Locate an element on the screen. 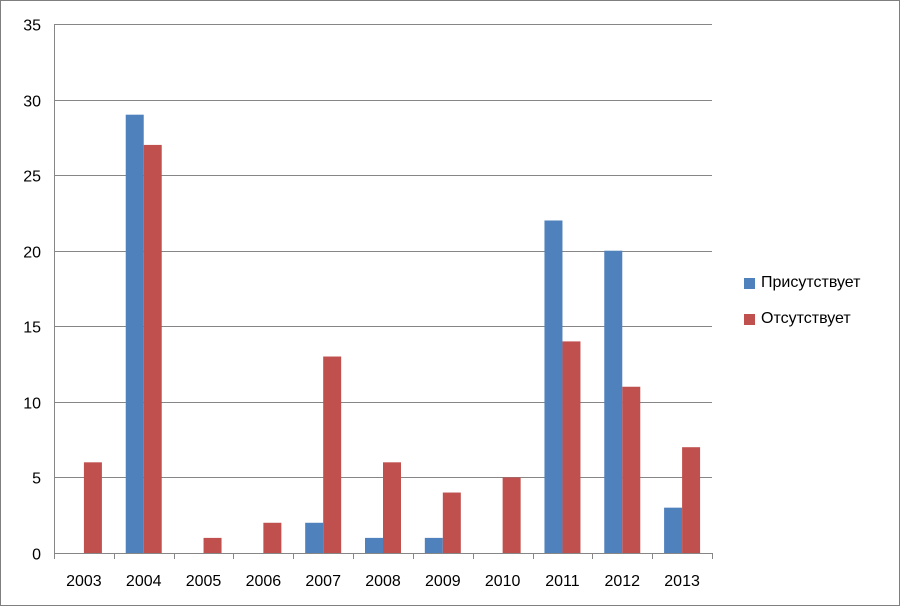 The height and width of the screenshot is (606, 900). bar-series-2-2008 is located at coordinates (392, 507).